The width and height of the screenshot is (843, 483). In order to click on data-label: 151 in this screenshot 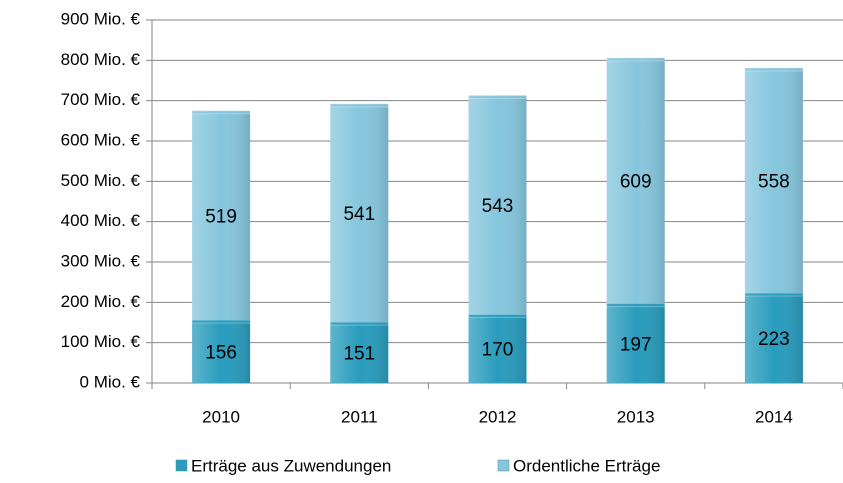, I will do `click(359, 354)`.